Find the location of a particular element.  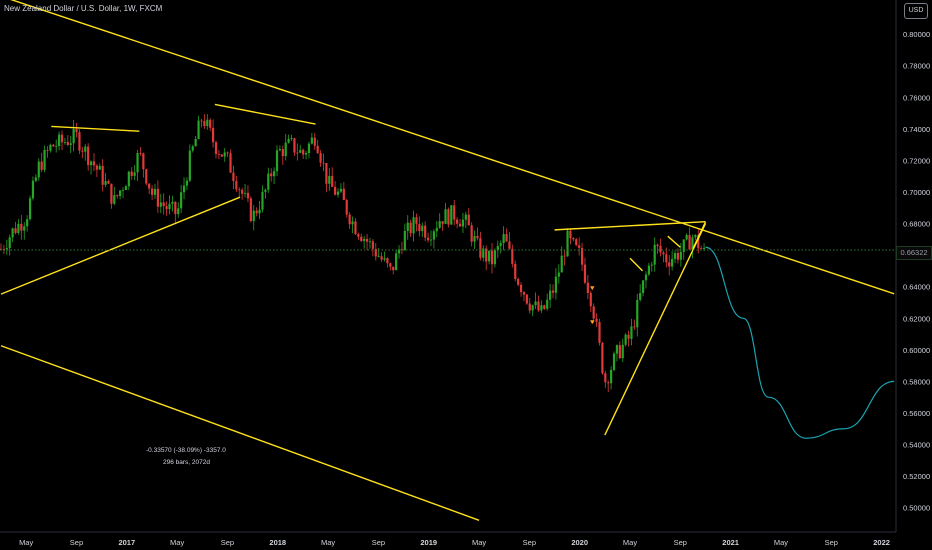

y-tick-label: 0.70000 is located at coordinates (916, 192).